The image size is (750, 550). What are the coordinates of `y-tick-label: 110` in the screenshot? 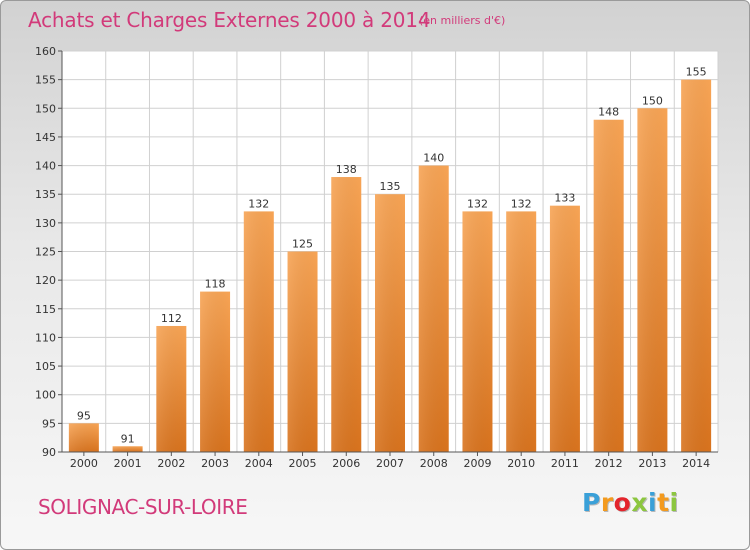 It's located at (45, 337).